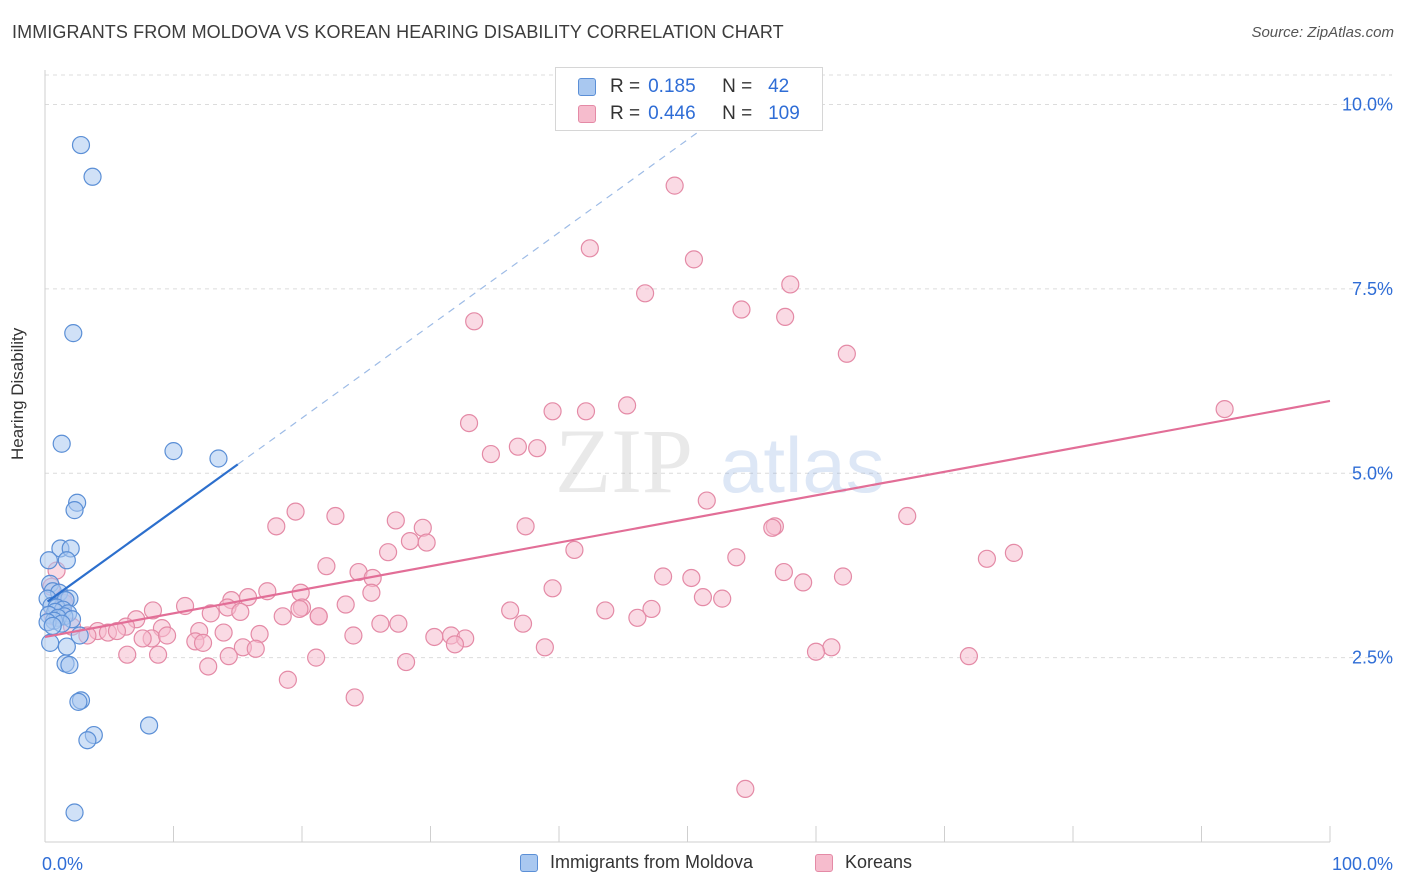  What do you see at coordinates (879, 862) in the screenshot?
I see `series-legend-label: Koreans` at bounding box center [879, 862].